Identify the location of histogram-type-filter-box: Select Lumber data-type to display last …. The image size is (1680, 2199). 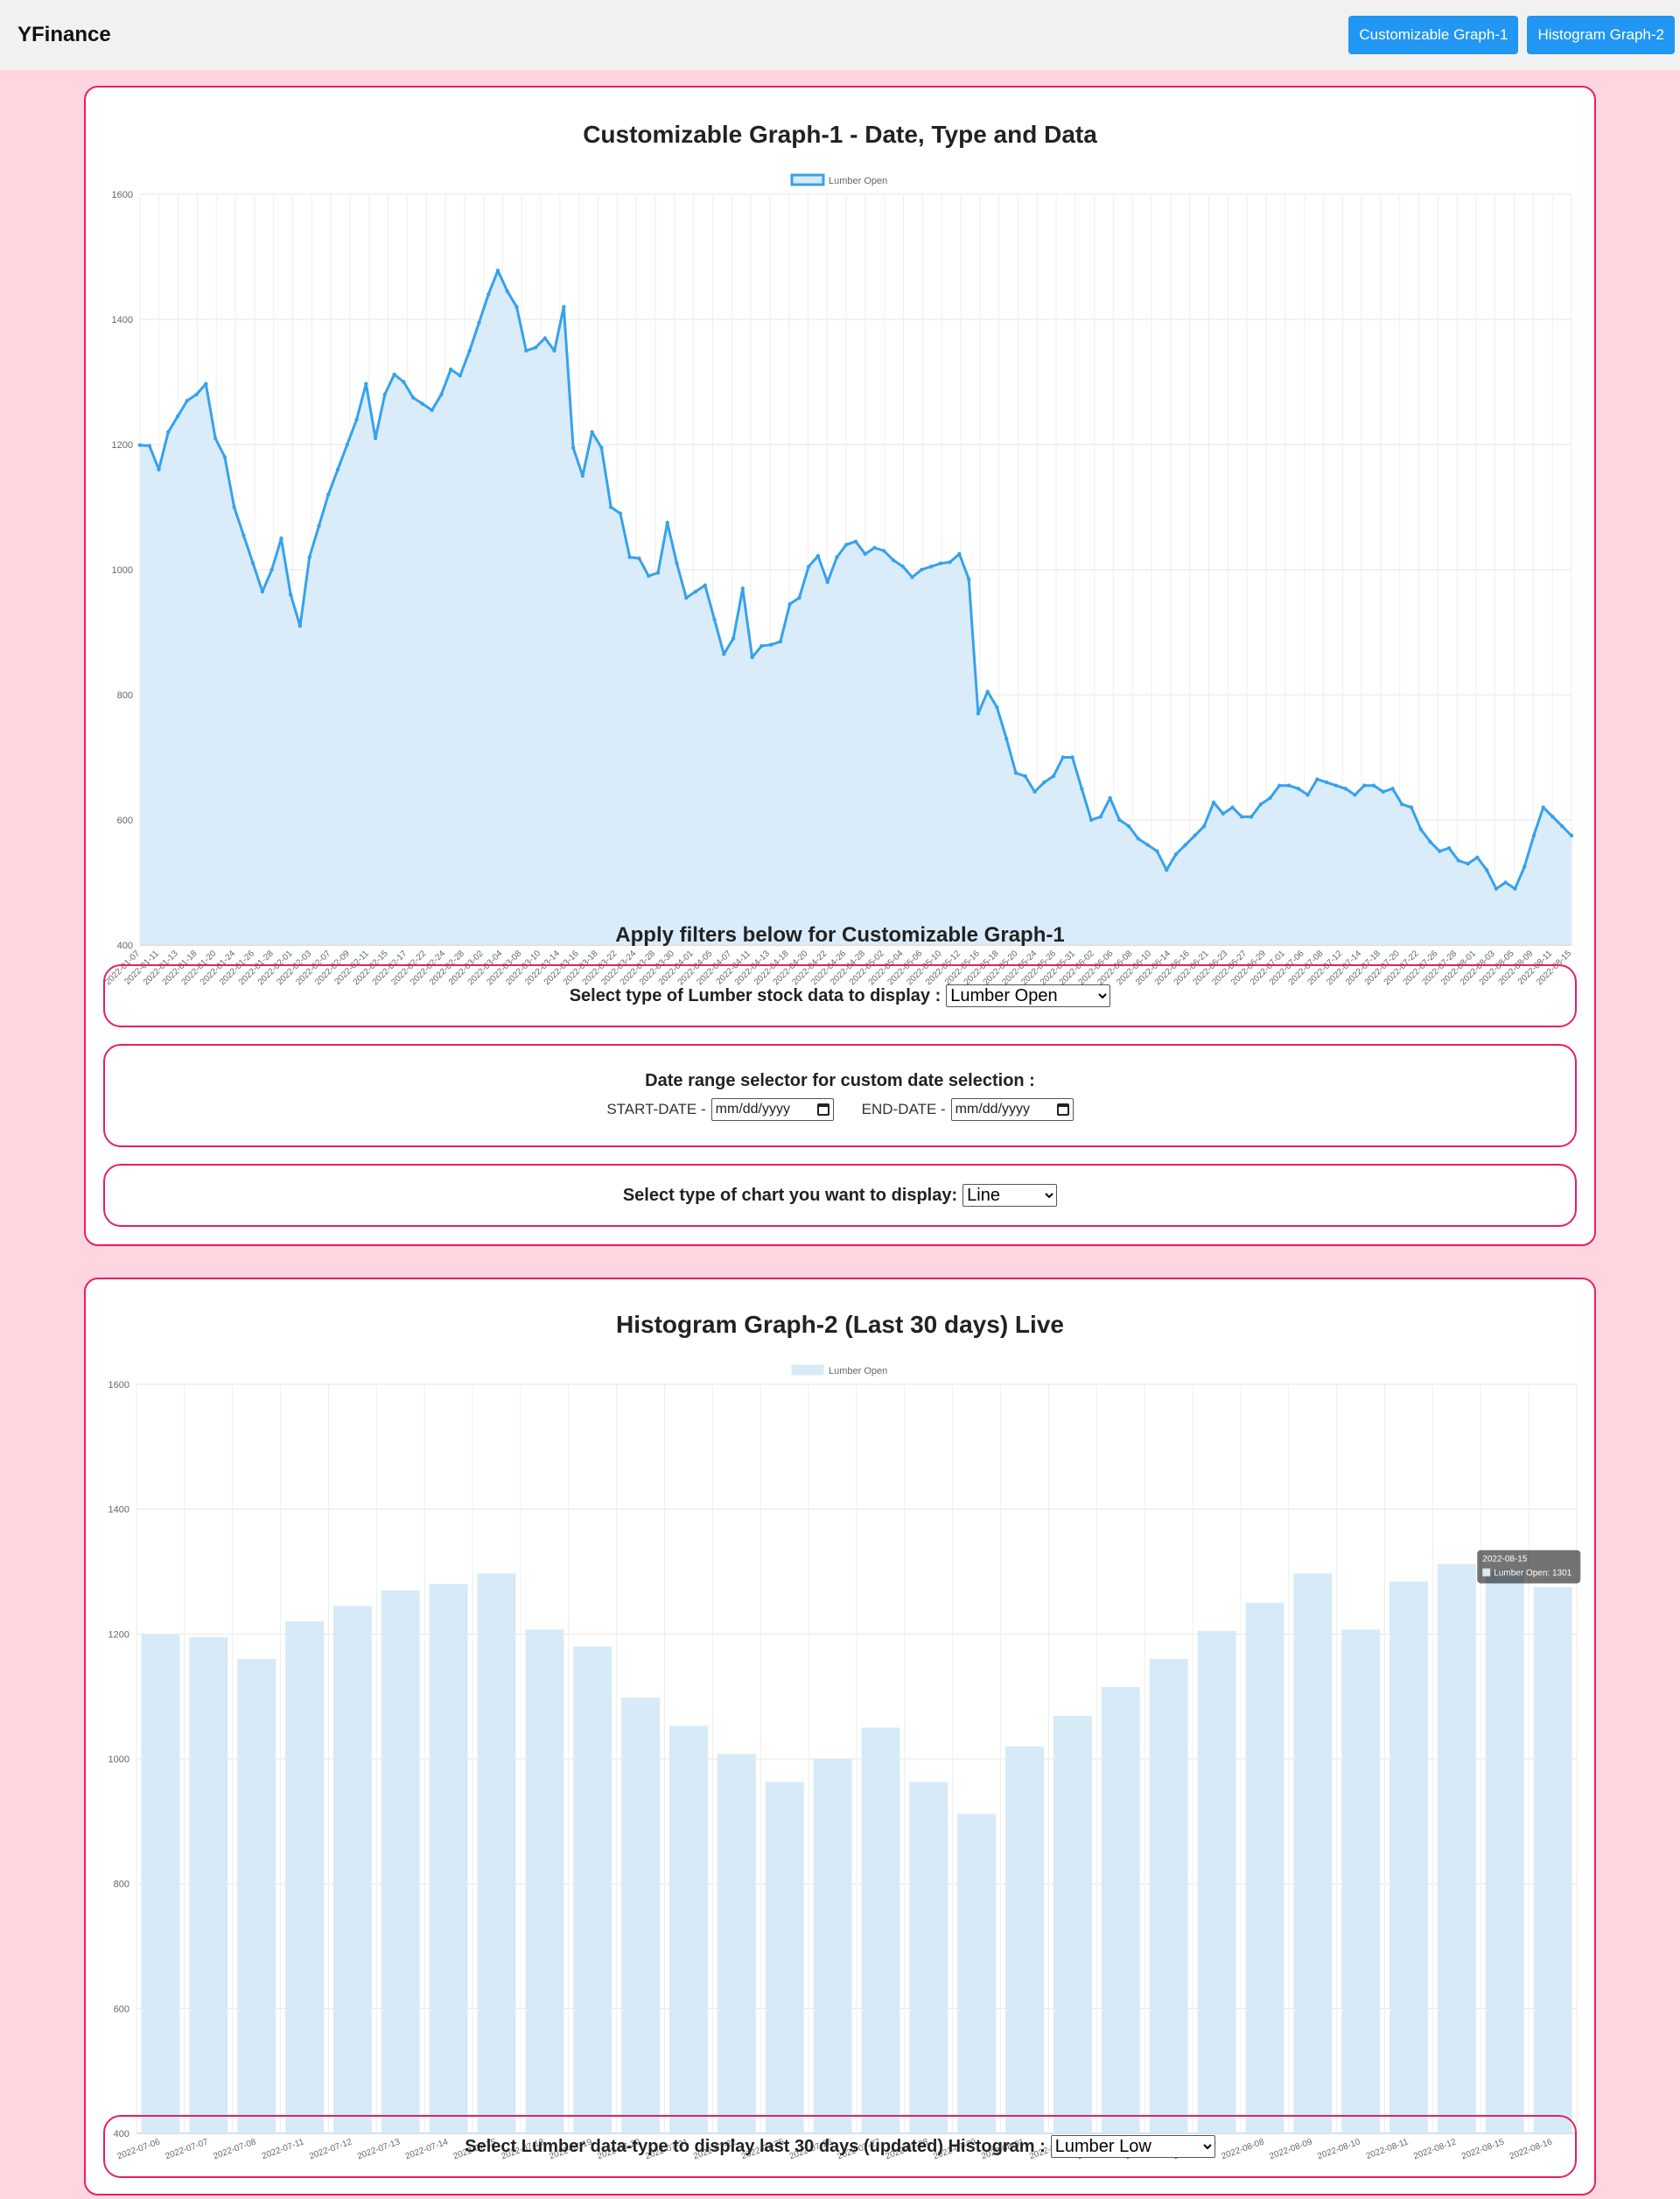
(840, 2146).